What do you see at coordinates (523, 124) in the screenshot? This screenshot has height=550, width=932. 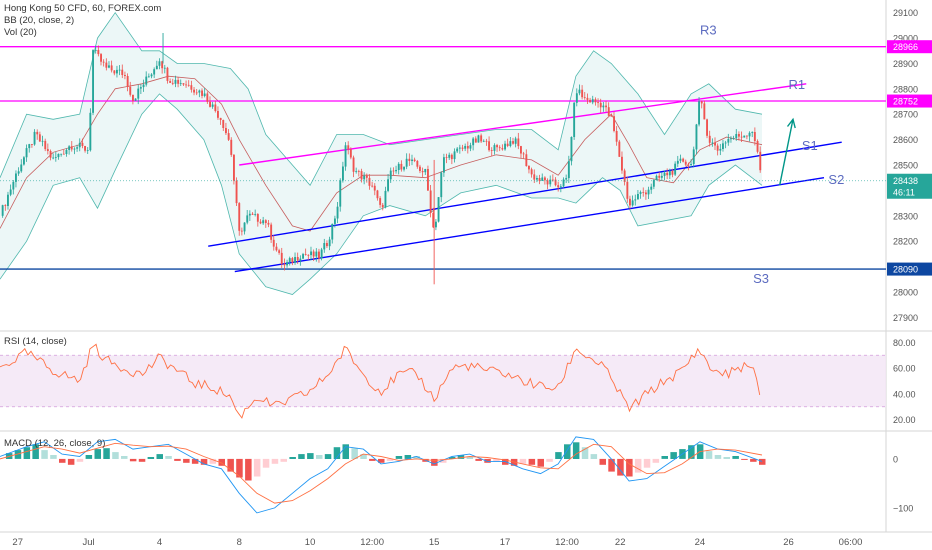 I see `trendline-r1-channel-top` at bounding box center [523, 124].